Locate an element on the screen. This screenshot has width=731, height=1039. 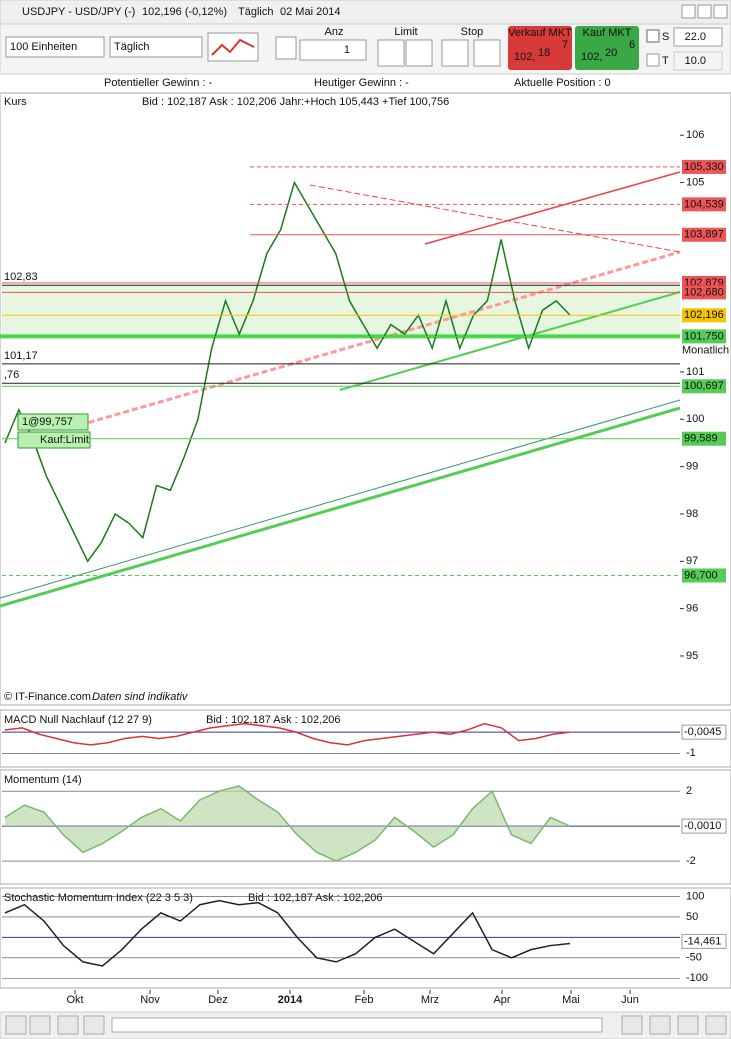
x-tick-label: 2014 is located at coordinates (290, 1000).